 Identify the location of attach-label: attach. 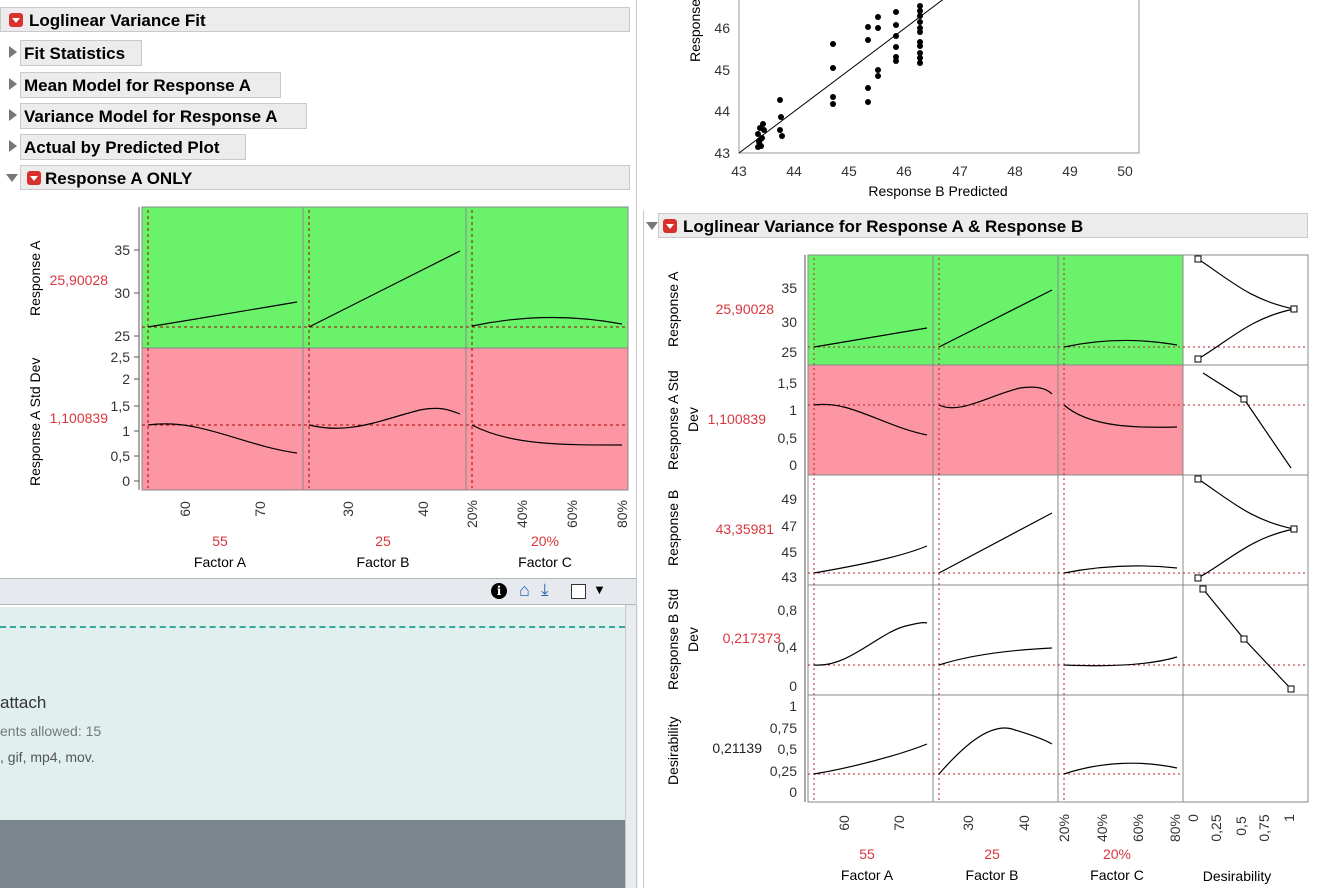
(23, 702).